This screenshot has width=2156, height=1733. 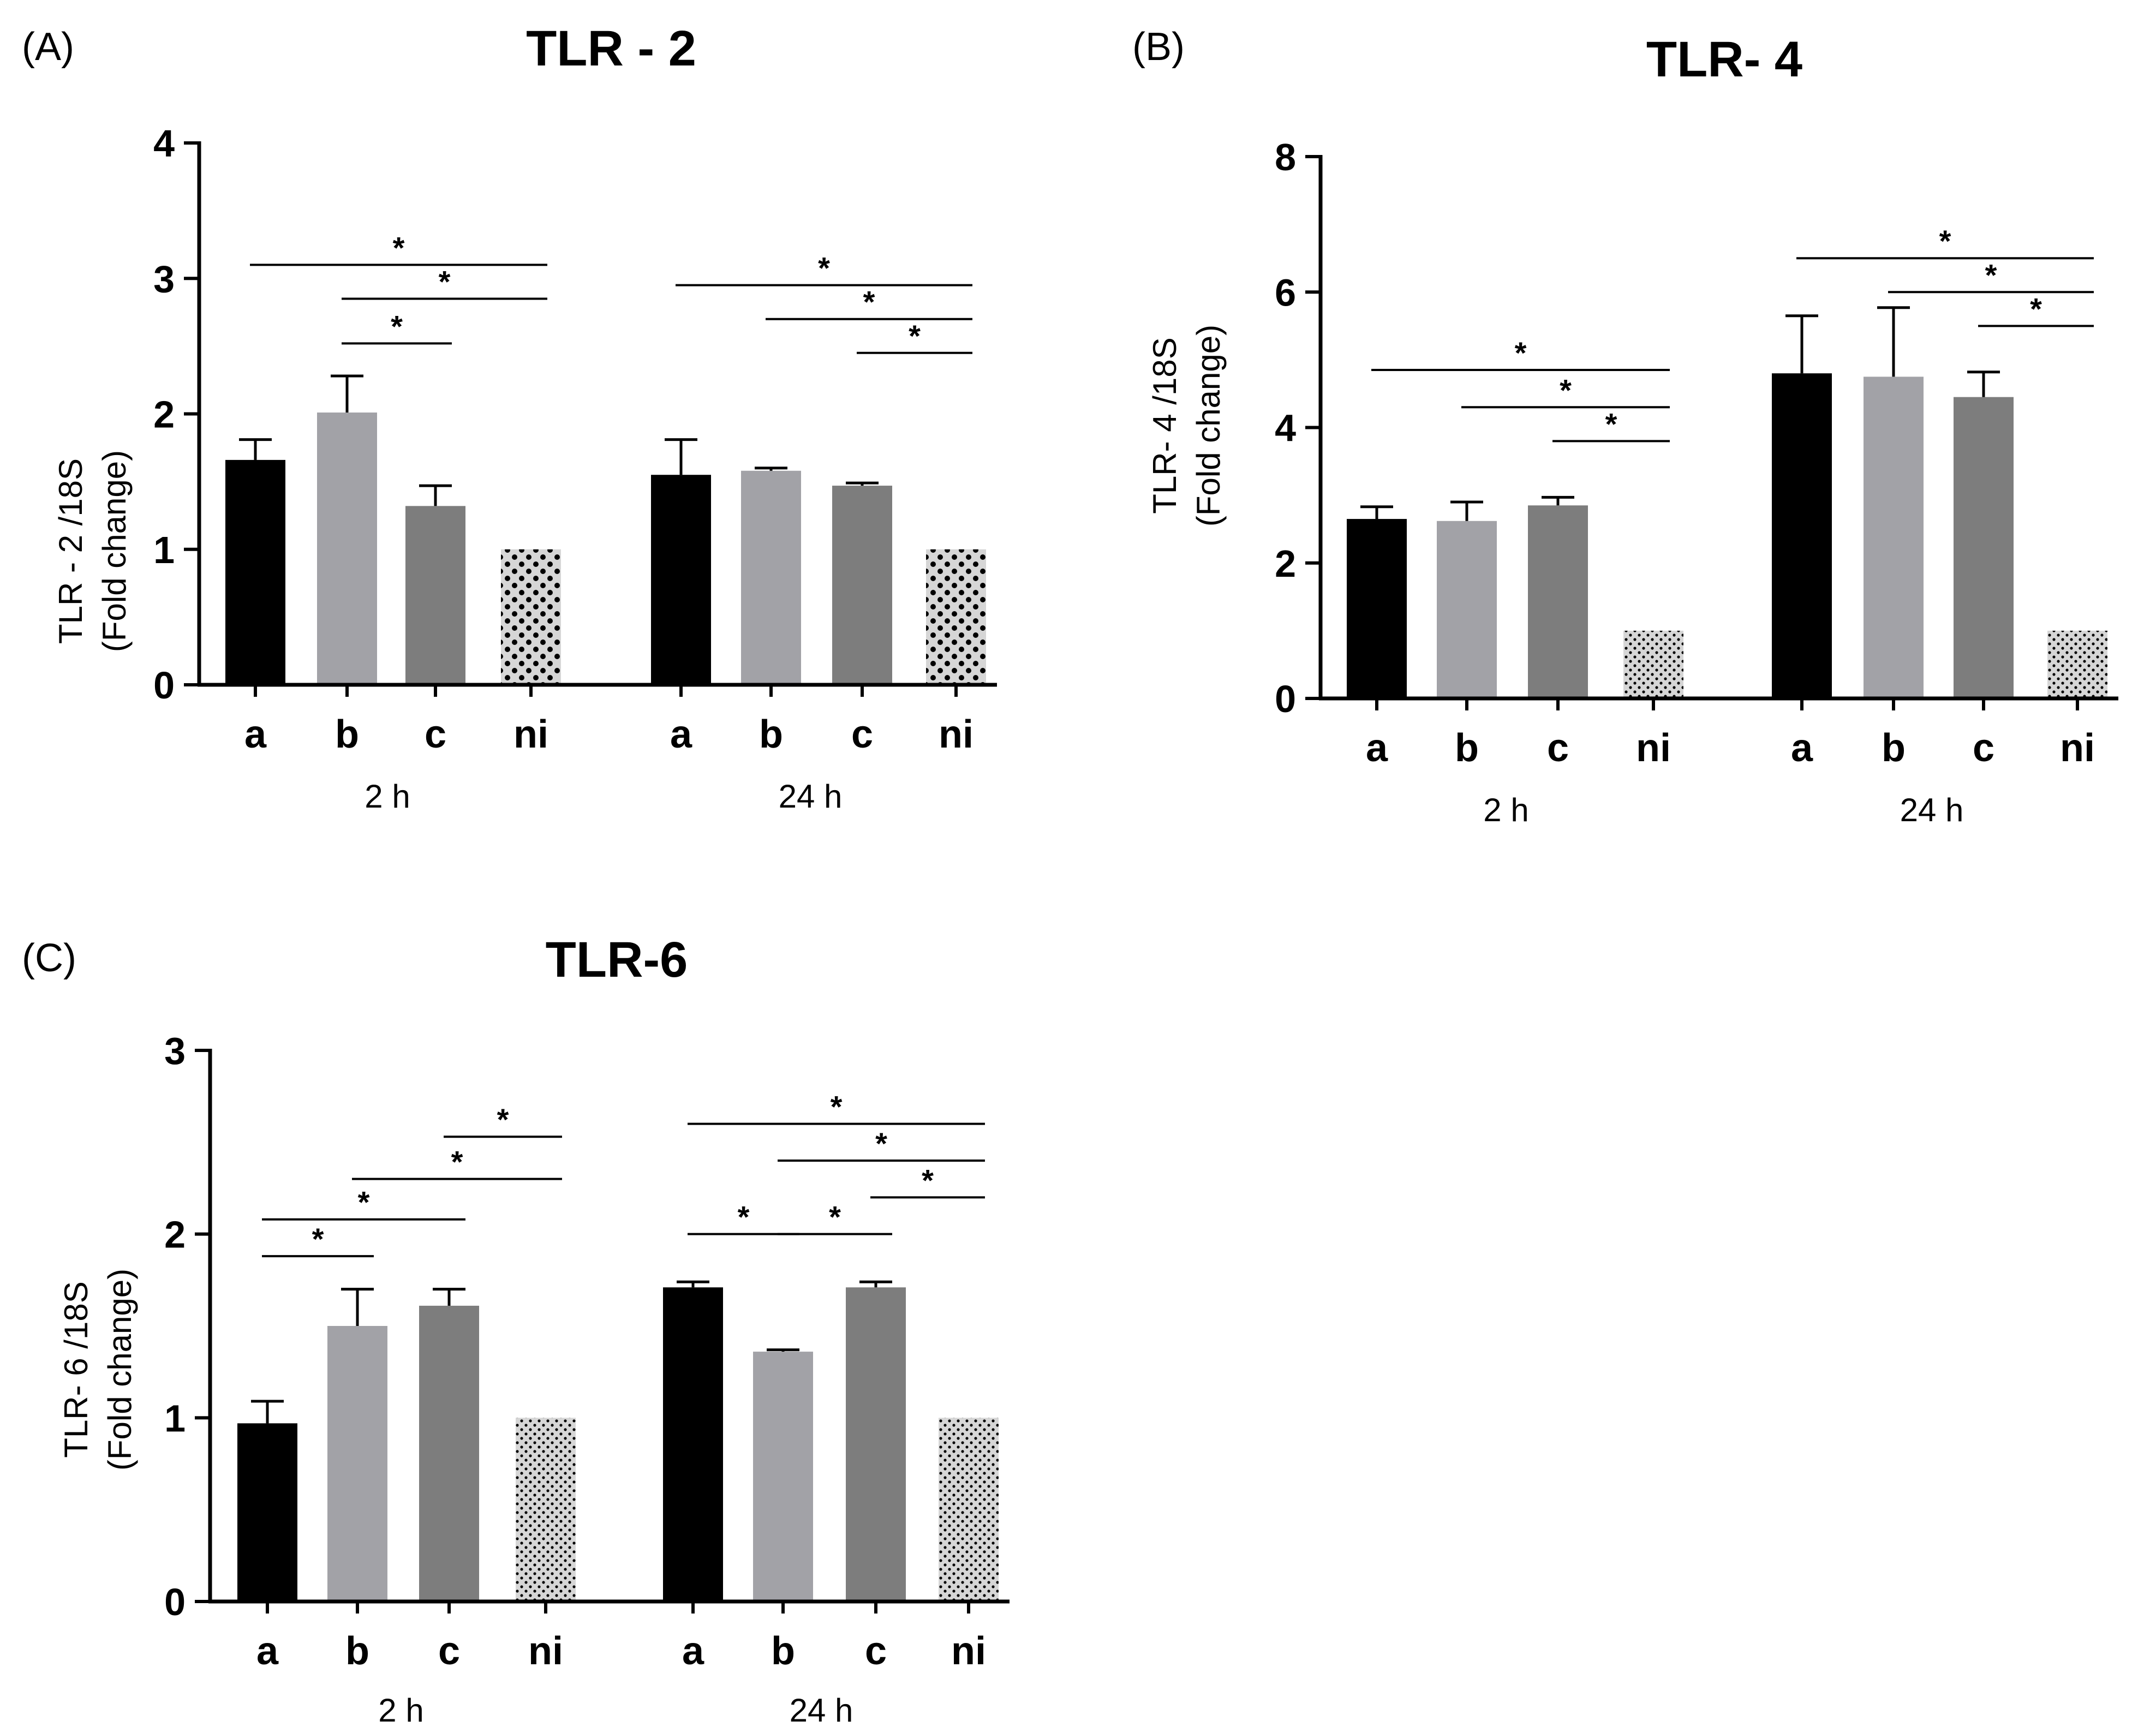 What do you see at coordinates (587, 1351) in the screenshot?
I see `plot-area: a b c ni a b c ni 0 1 2 3 * * * * * * * * *` at bounding box center [587, 1351].